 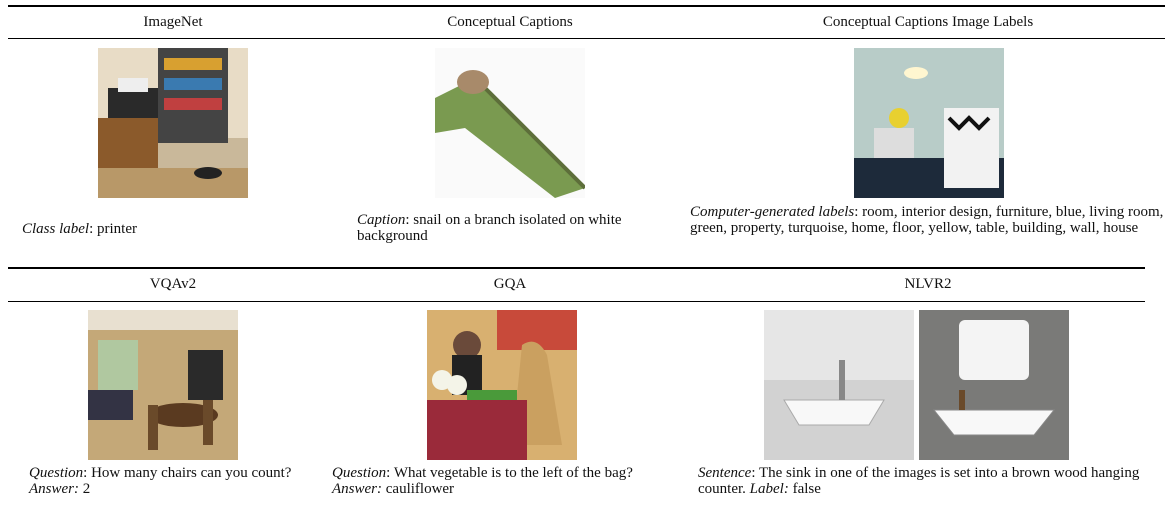 What do you see at coordinates (725, 473) in the screenshot?
I see `caption-label: Sentence` at bounding box center [725, 473].